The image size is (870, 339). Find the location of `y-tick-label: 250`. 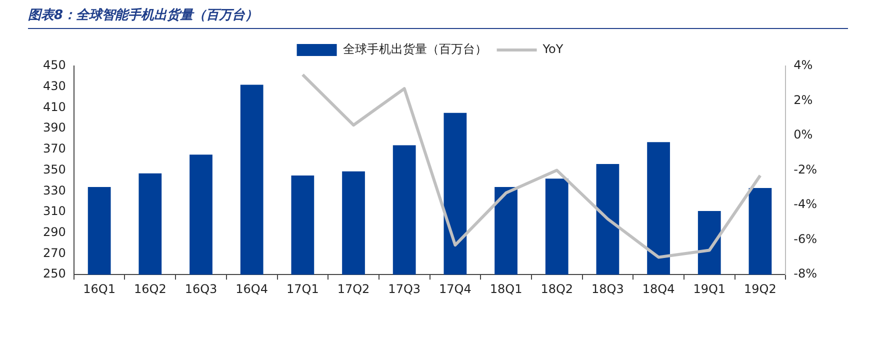

y-tick-label: 250 is located at coordinates (54, 273).